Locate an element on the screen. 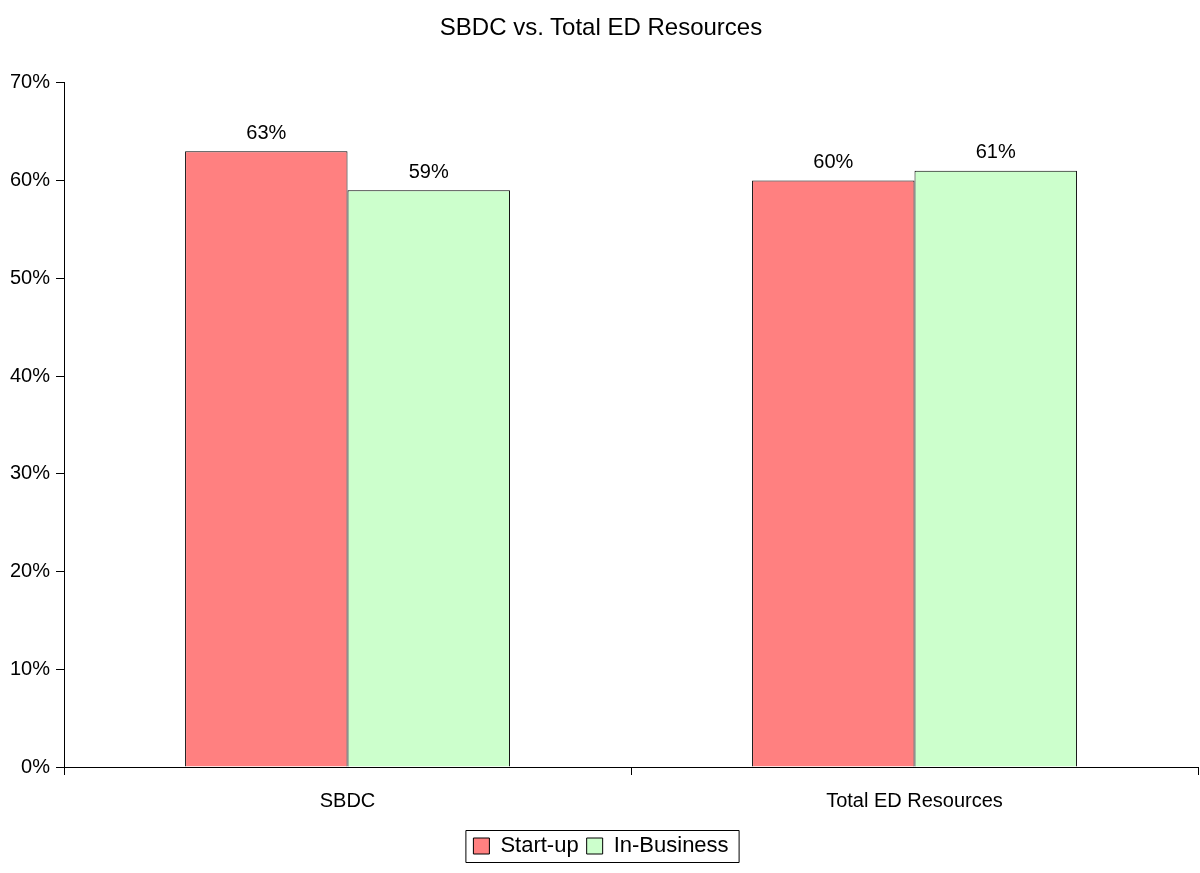 The height and width of the screenshot is (873, 1200). data-label: 60% is located at coordinates (833, 161).